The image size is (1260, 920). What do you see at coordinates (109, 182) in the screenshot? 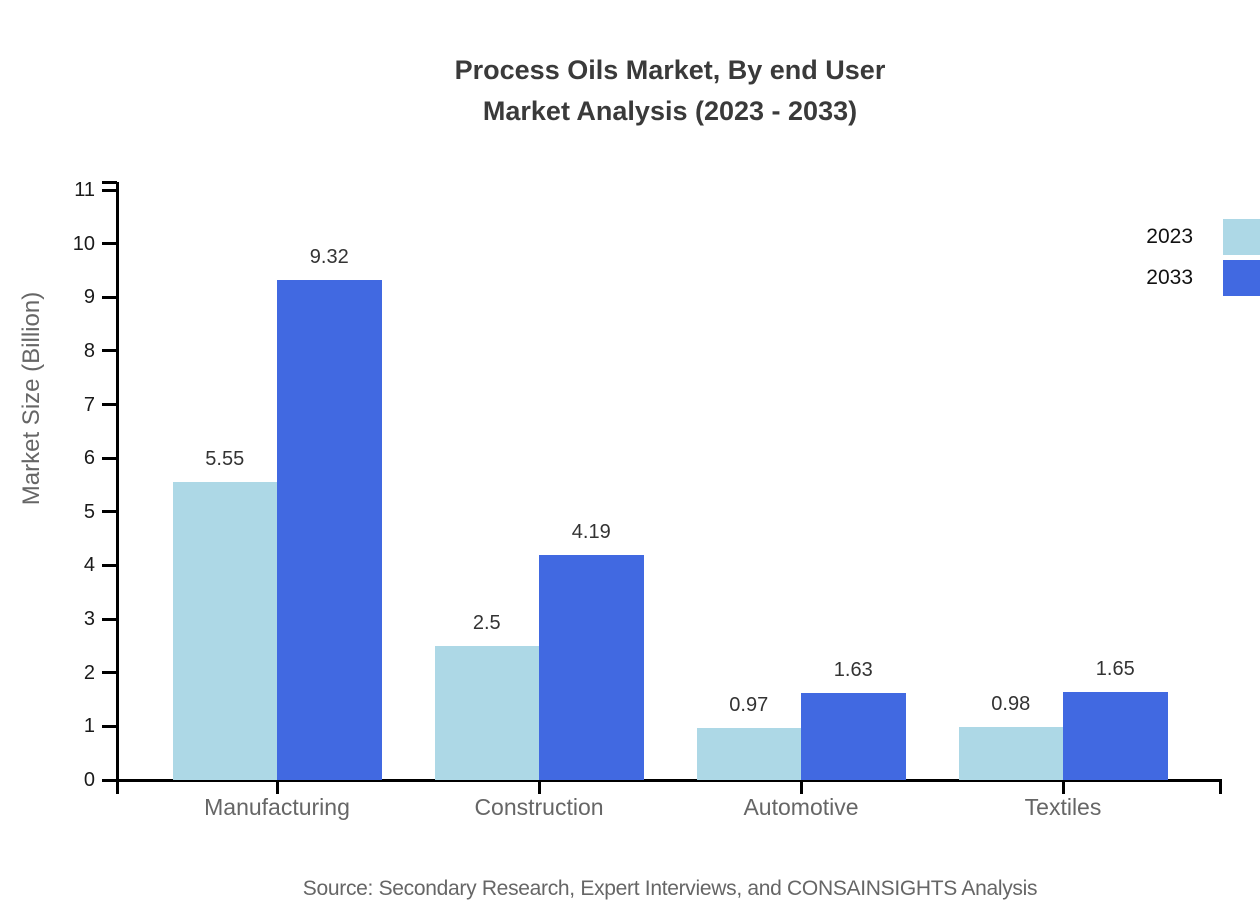
I see `y-axis-end-tick` at bounding box center [109, 182].